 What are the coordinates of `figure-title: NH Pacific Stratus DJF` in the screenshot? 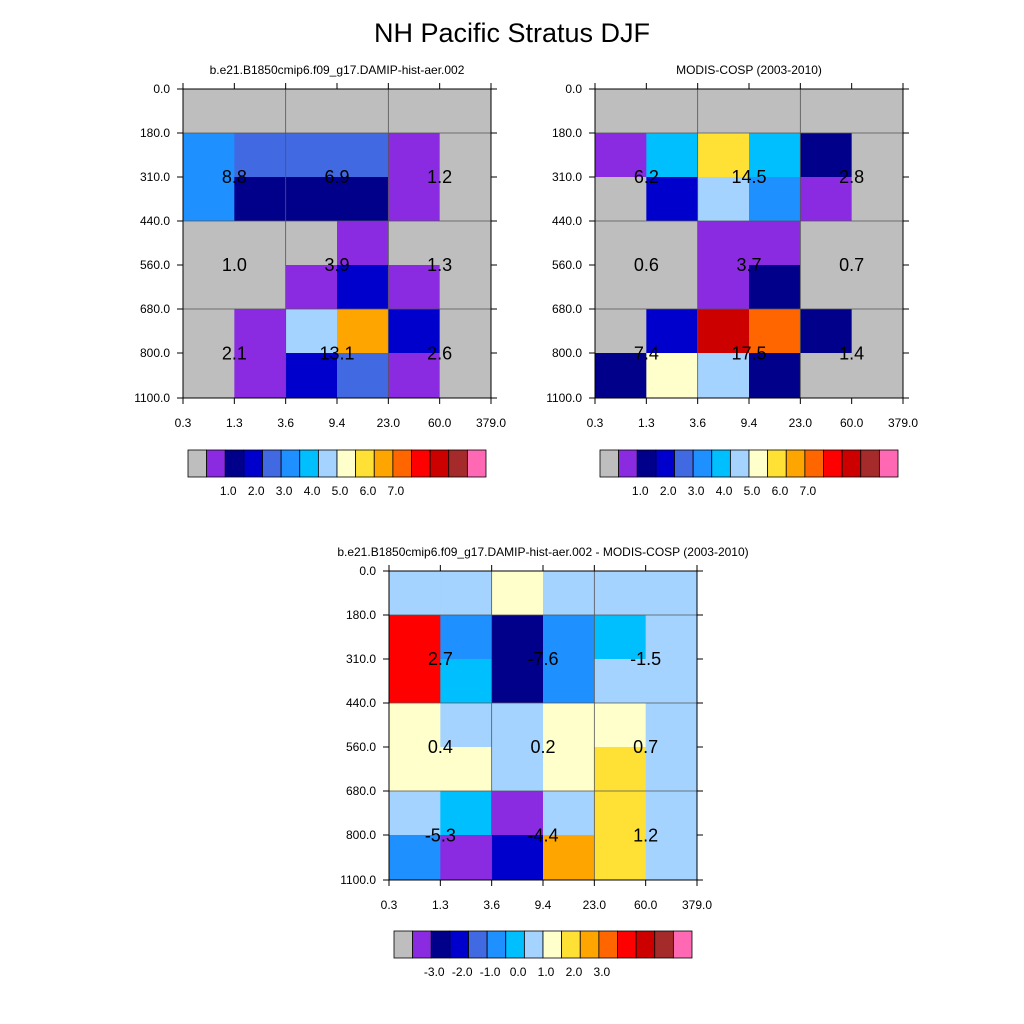 It's located at (512, 33).